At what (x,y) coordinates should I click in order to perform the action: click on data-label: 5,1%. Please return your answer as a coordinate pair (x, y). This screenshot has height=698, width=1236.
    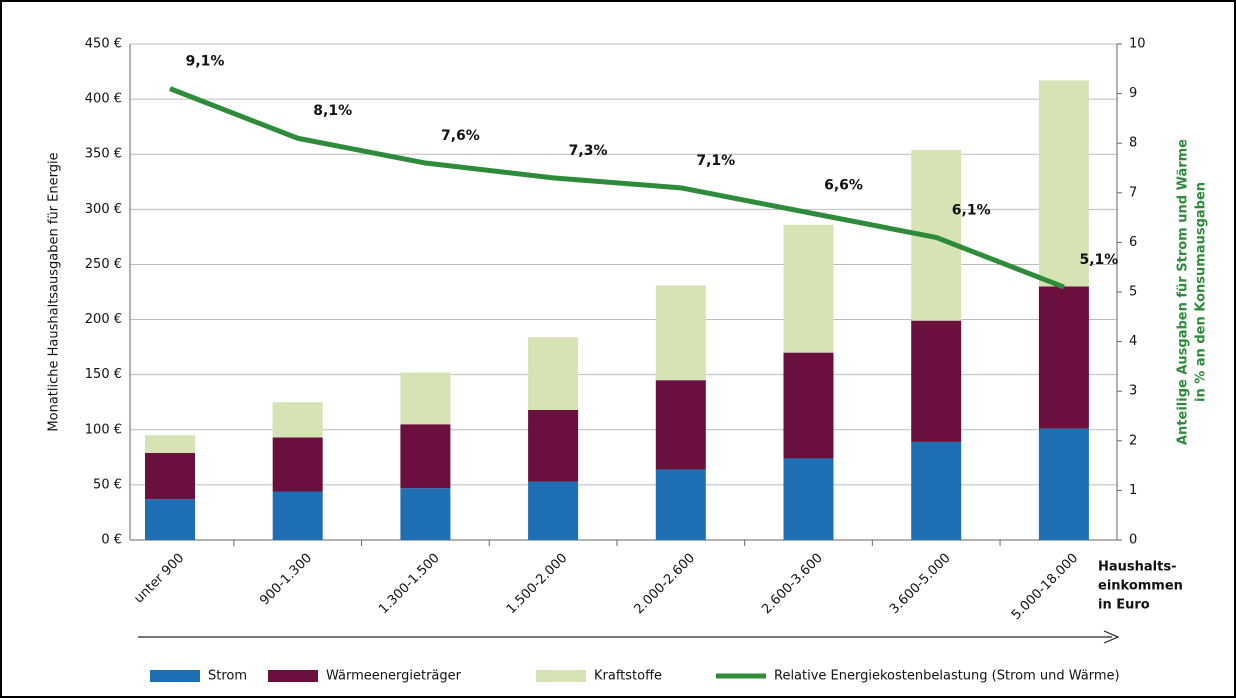
    Looking at the image, I should click on (1098, 260).